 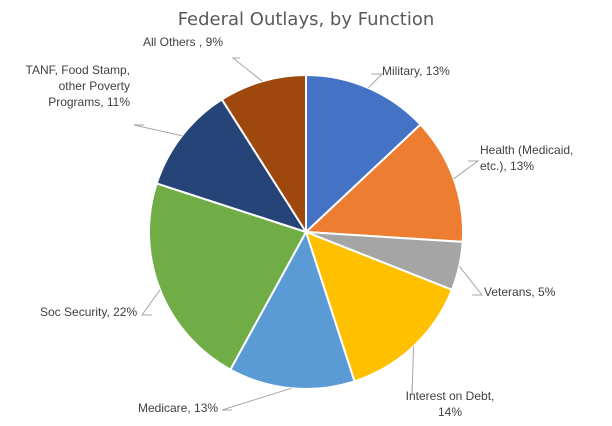 What do you see at coordinates (450, 404) in the screenshot?
I see `data-label-interest-on-debt: Interest on Debt, 14%` at bounding box center [450, 404].